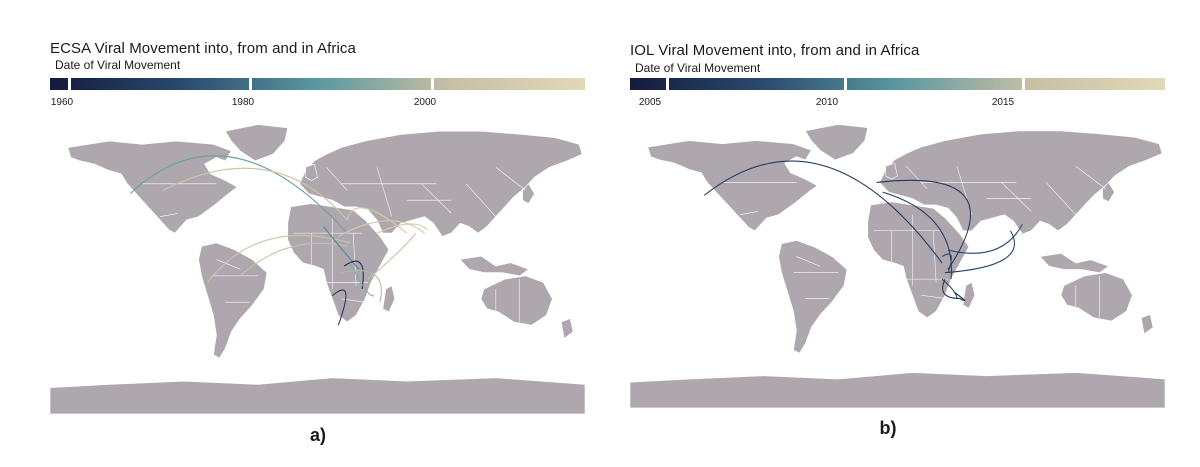  I want to click on colorbar-tick-2010: 2010, so click(827, 102).